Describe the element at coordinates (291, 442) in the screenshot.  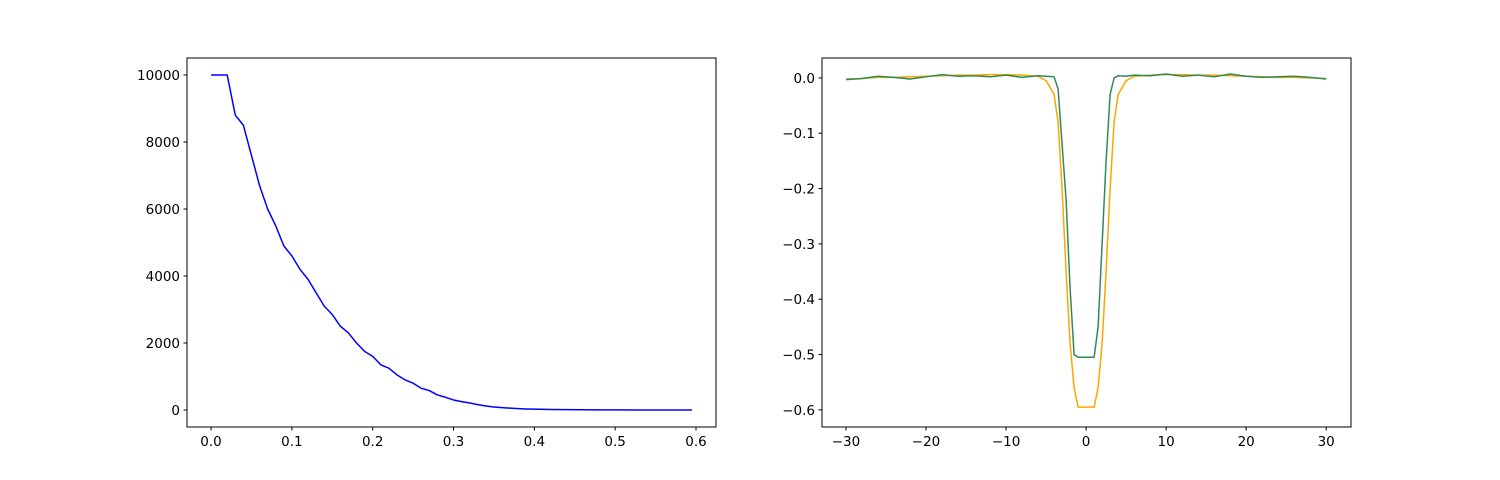
I see `x-tick-label: 0.1` at that location.